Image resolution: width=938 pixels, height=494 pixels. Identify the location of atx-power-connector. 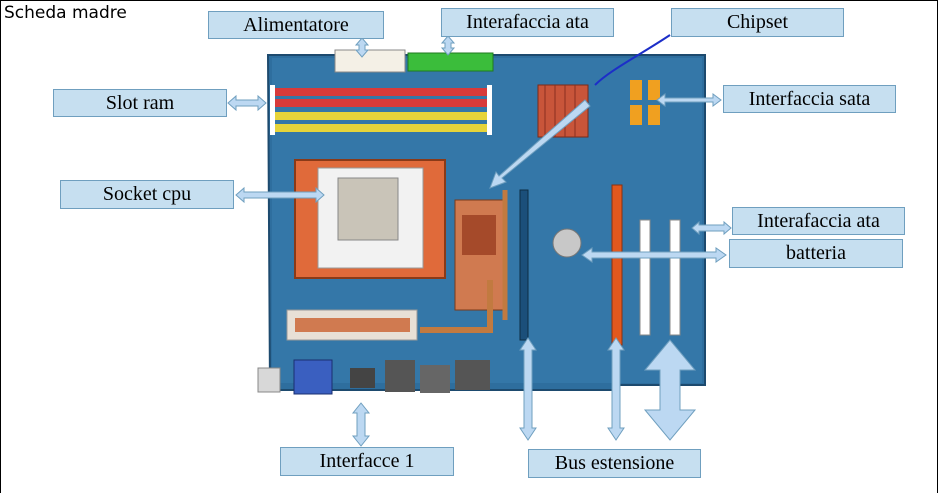
(370, 61).